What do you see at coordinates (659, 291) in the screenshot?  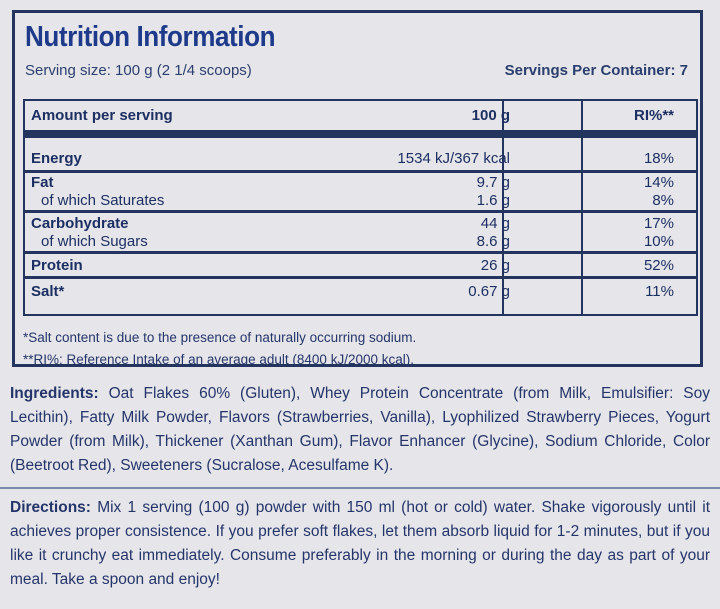 I see `row-ri: 11%` at bounding box center [659, 291].